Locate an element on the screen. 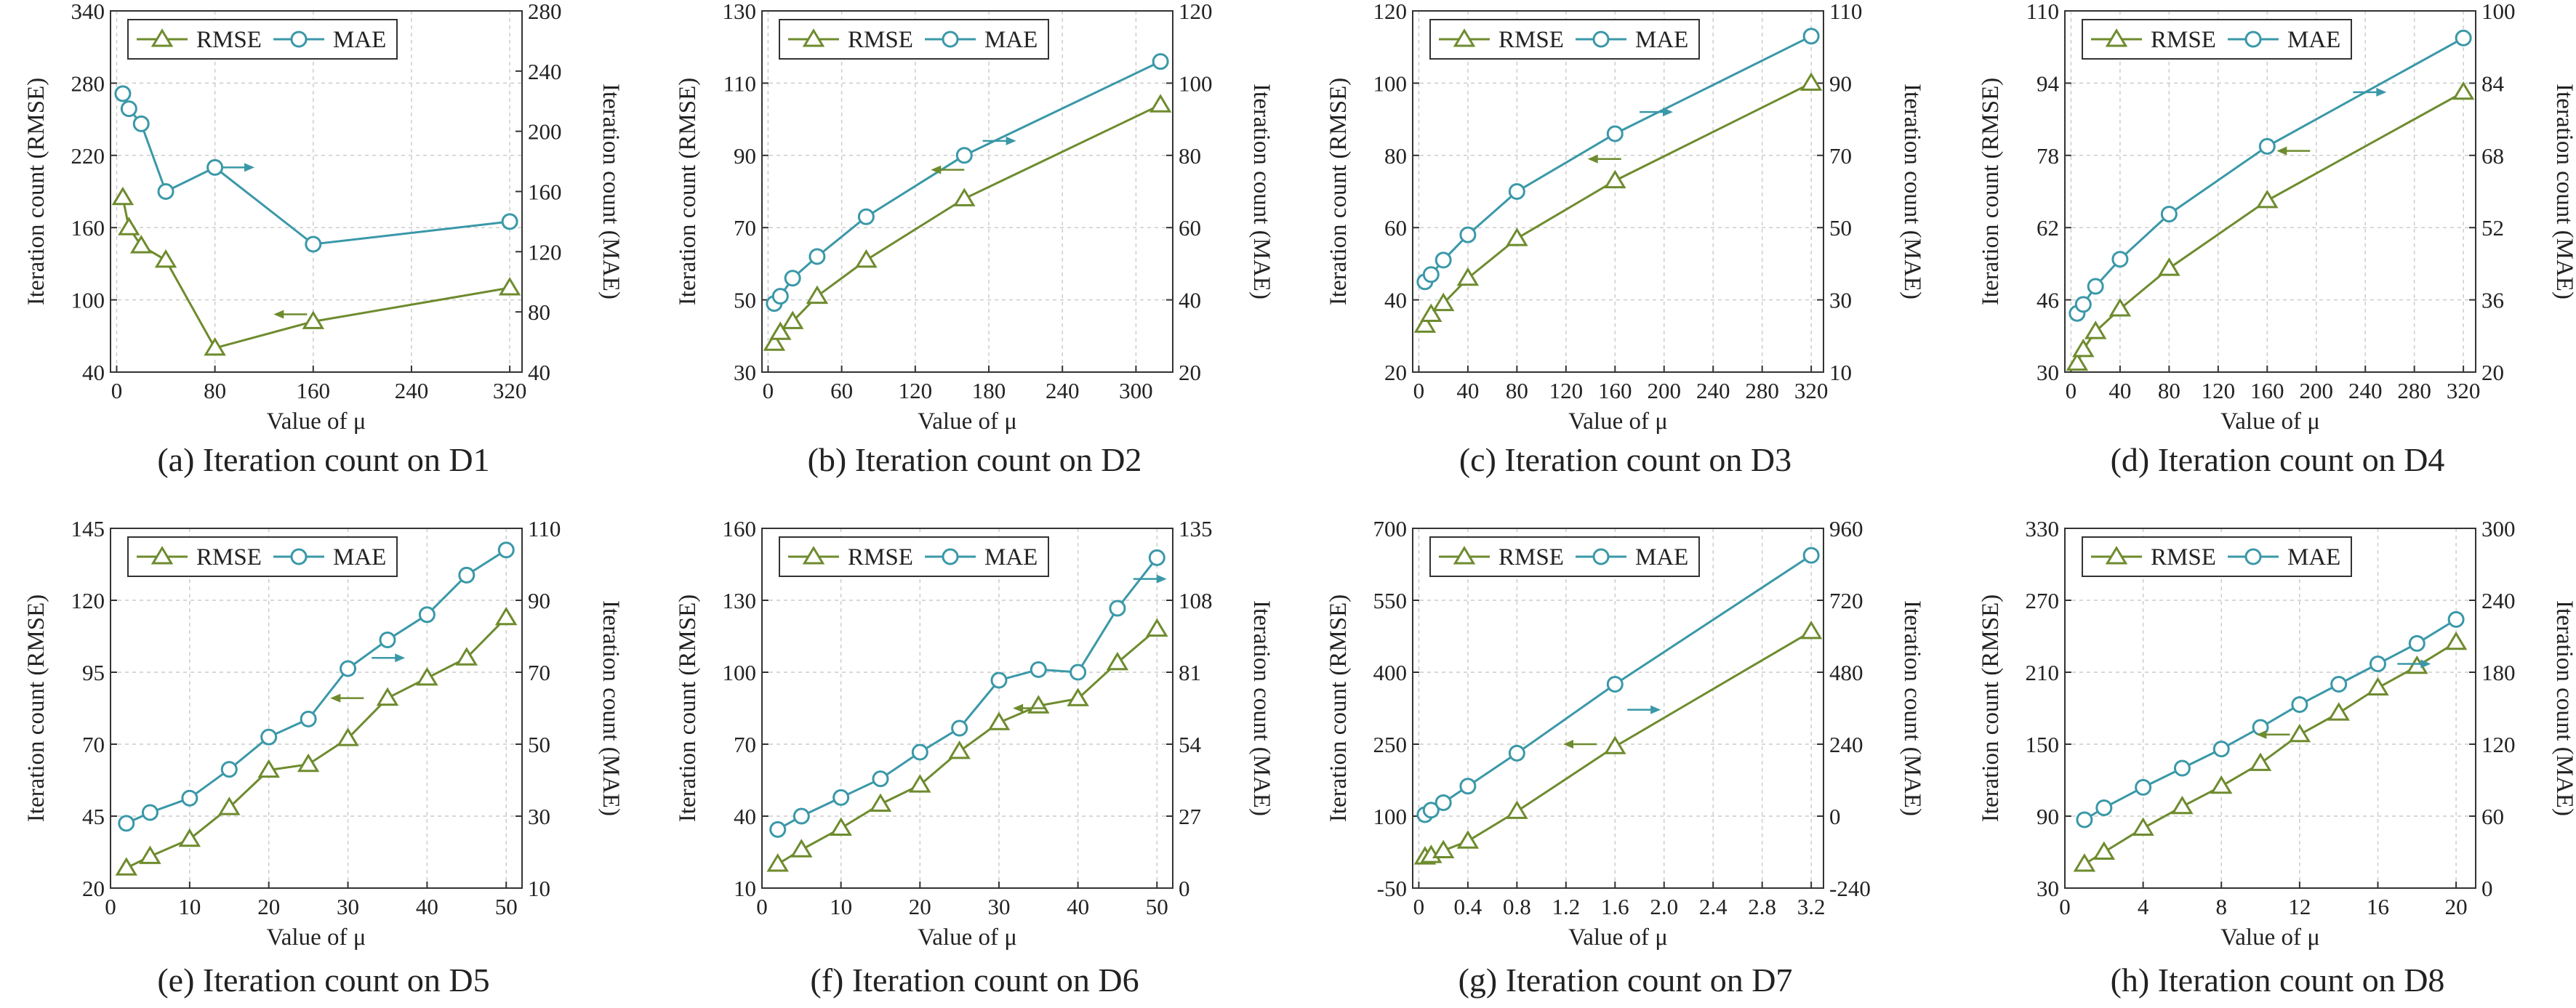 The width and height of the screenshot is (2576, 1008). y-left-tick-label: 280 is located at coordinates (88, 83).